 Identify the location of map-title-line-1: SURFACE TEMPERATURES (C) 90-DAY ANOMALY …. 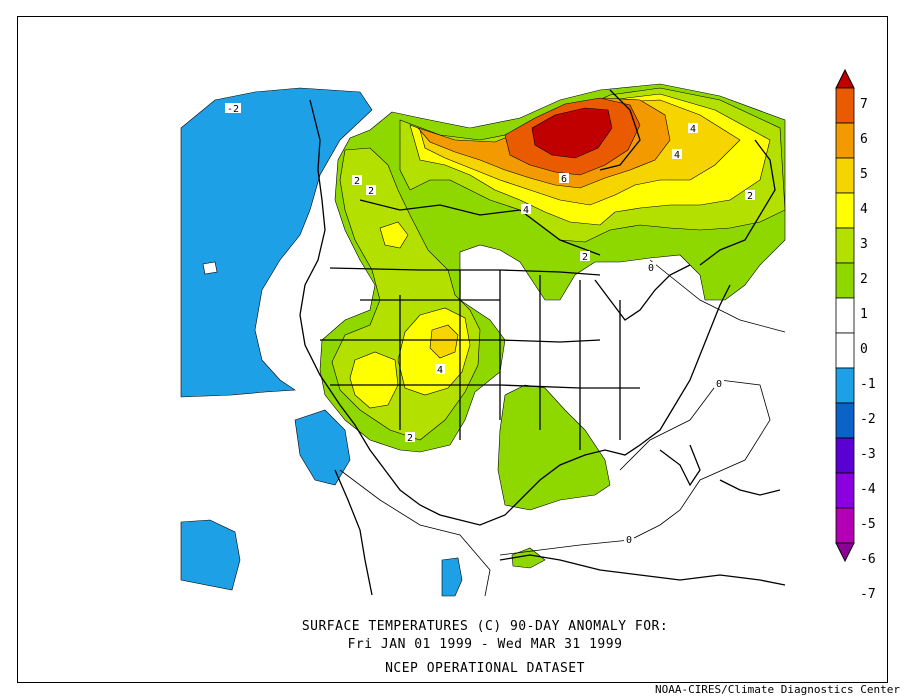
(485, 626).